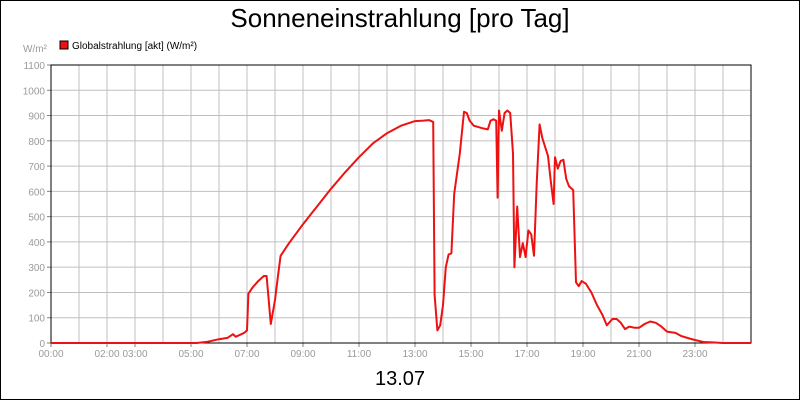  Describe the element at coordinates (400, 379) in the screenshot. I see `x-axis-label: 13.07` at that location.